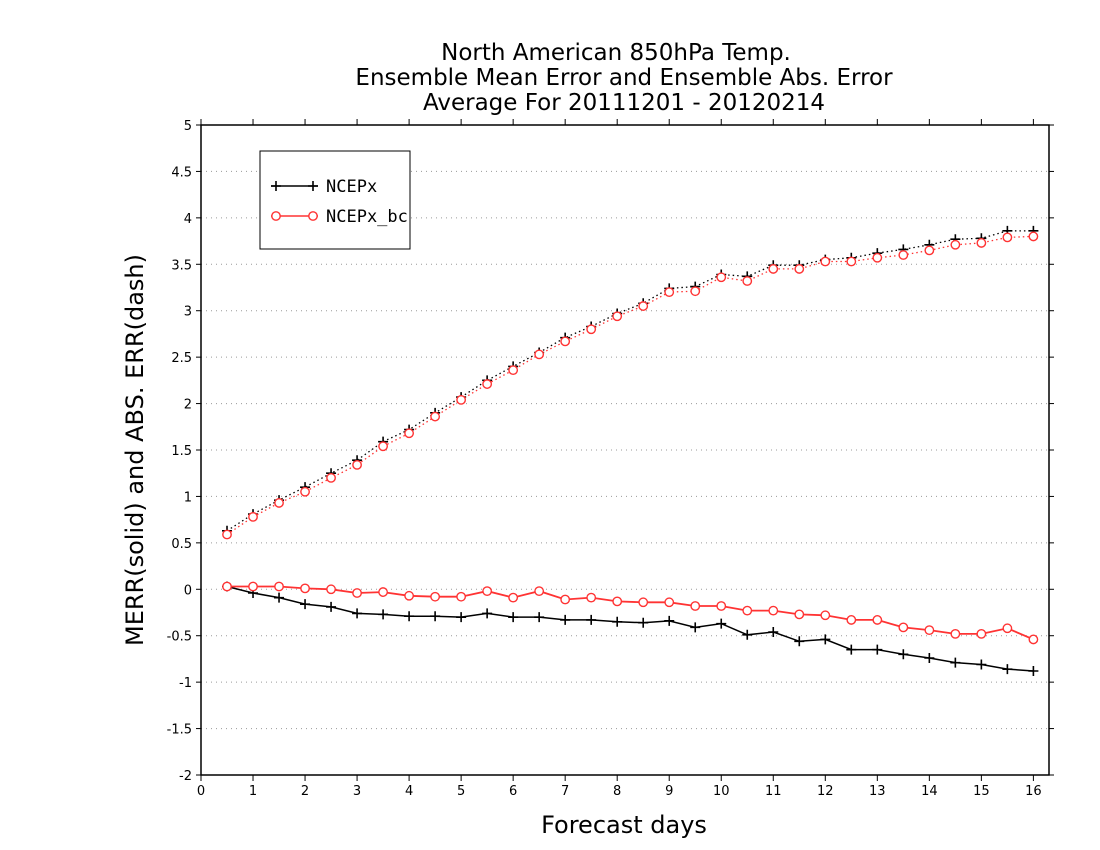  I want to click on legend-marker-NCEPx, so click(276, 186).